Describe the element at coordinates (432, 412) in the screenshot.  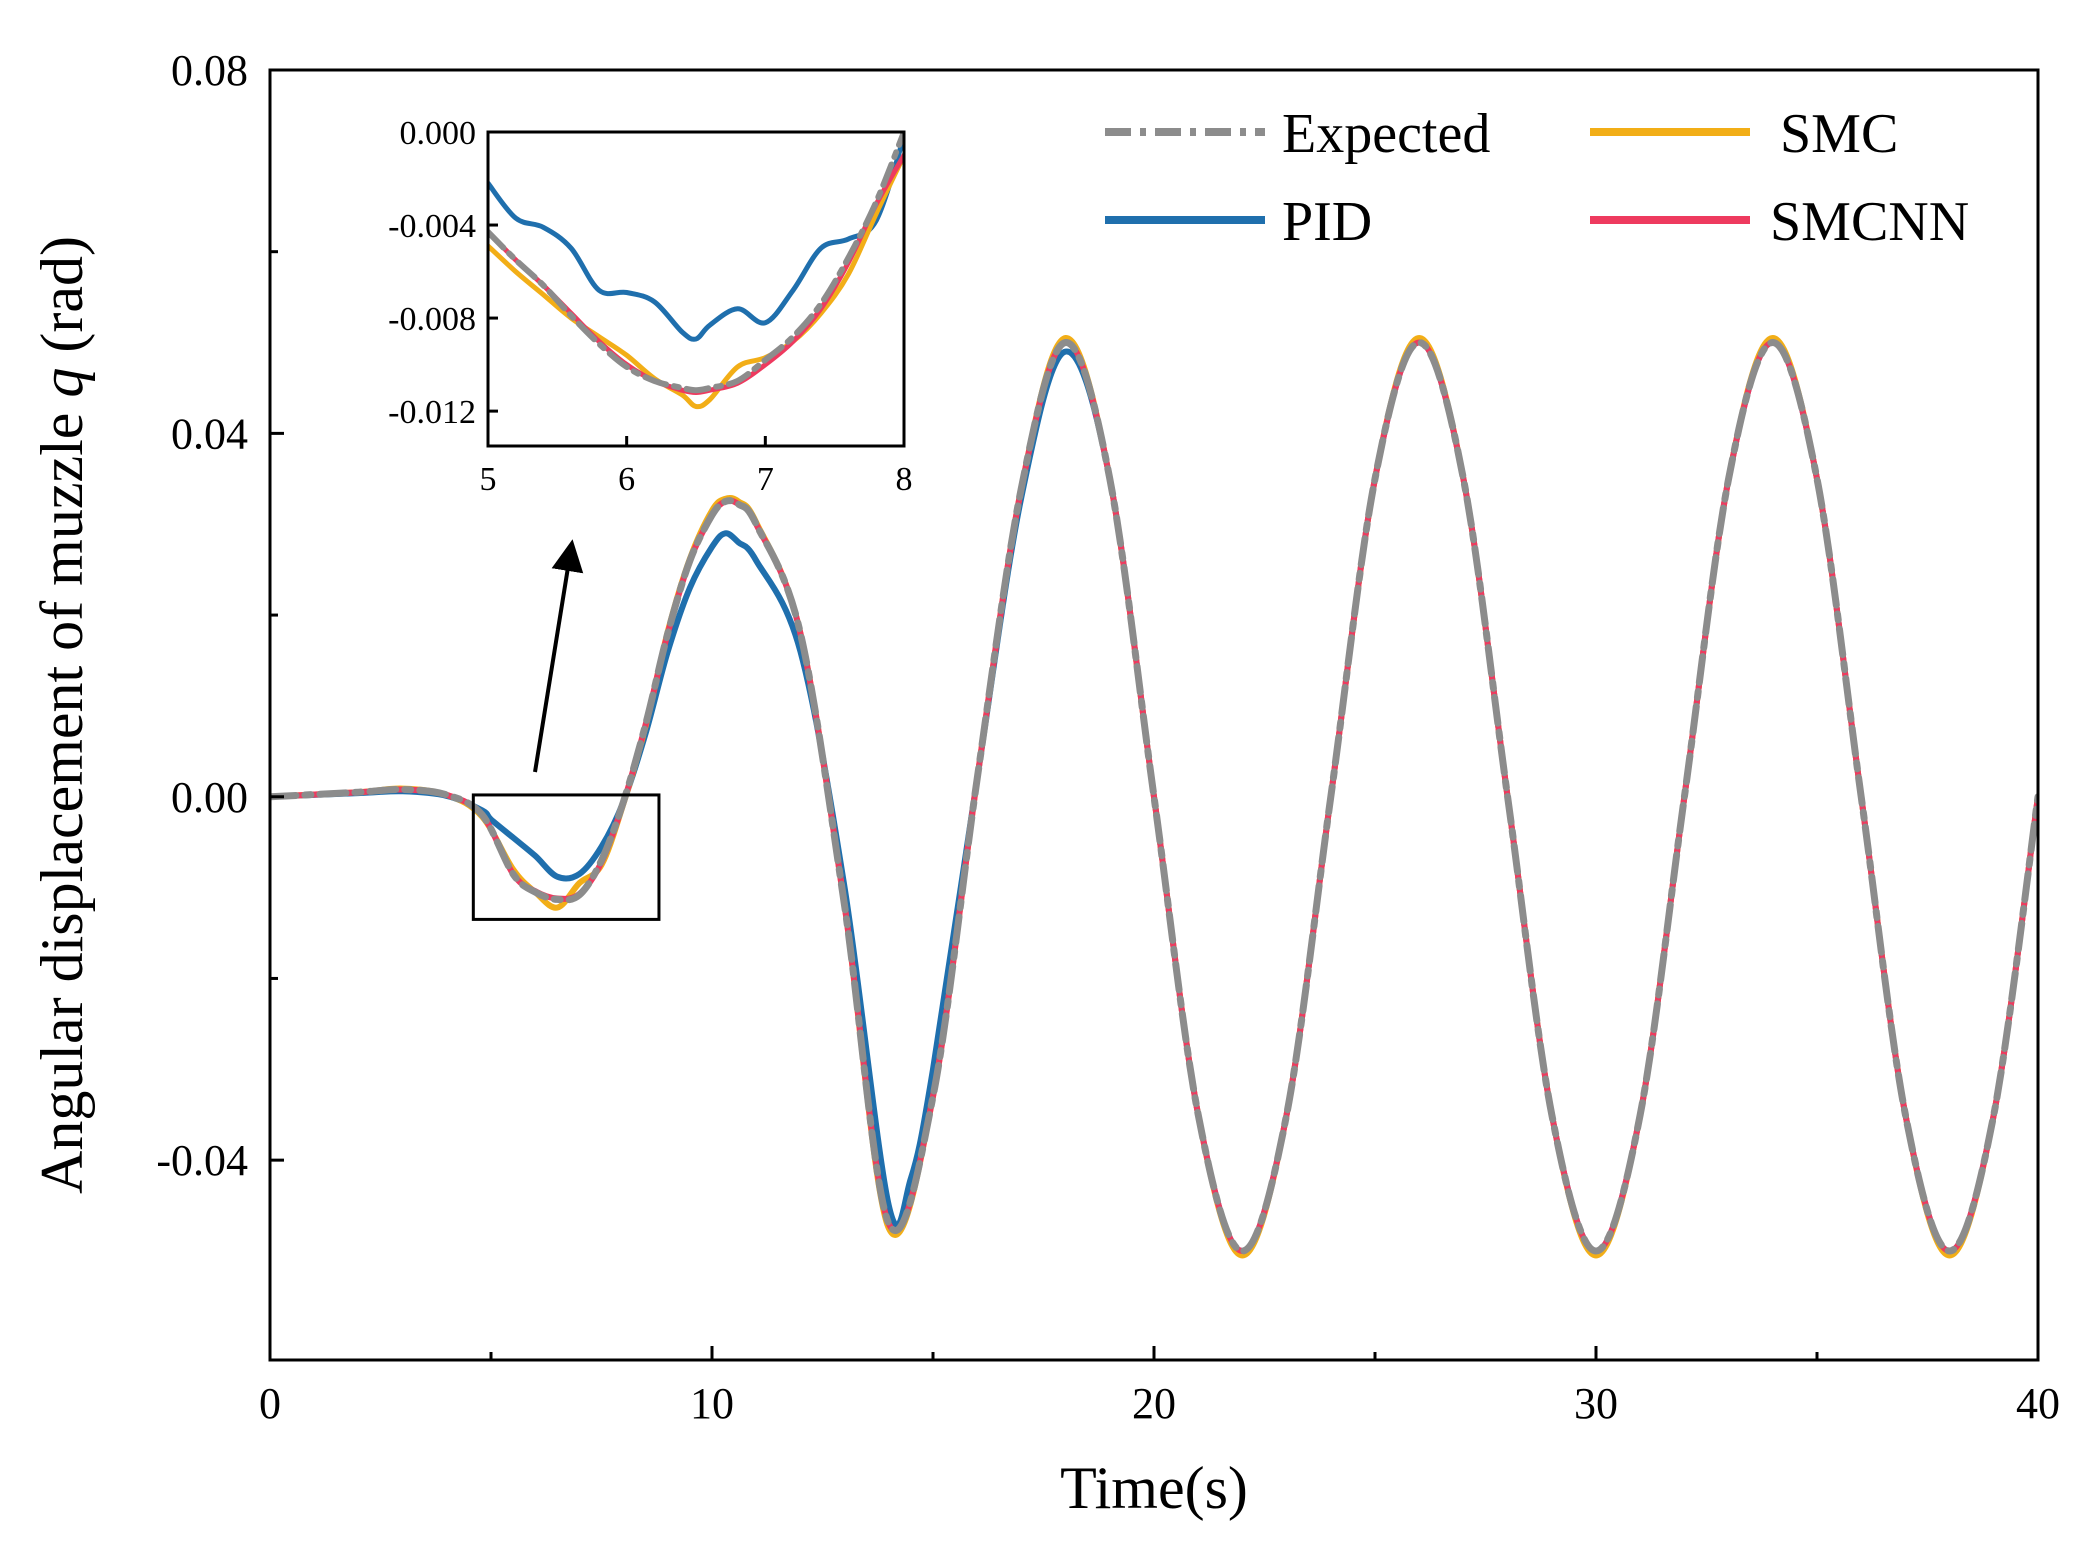
I see `inset-y-tick-label: -0.012` at that location.